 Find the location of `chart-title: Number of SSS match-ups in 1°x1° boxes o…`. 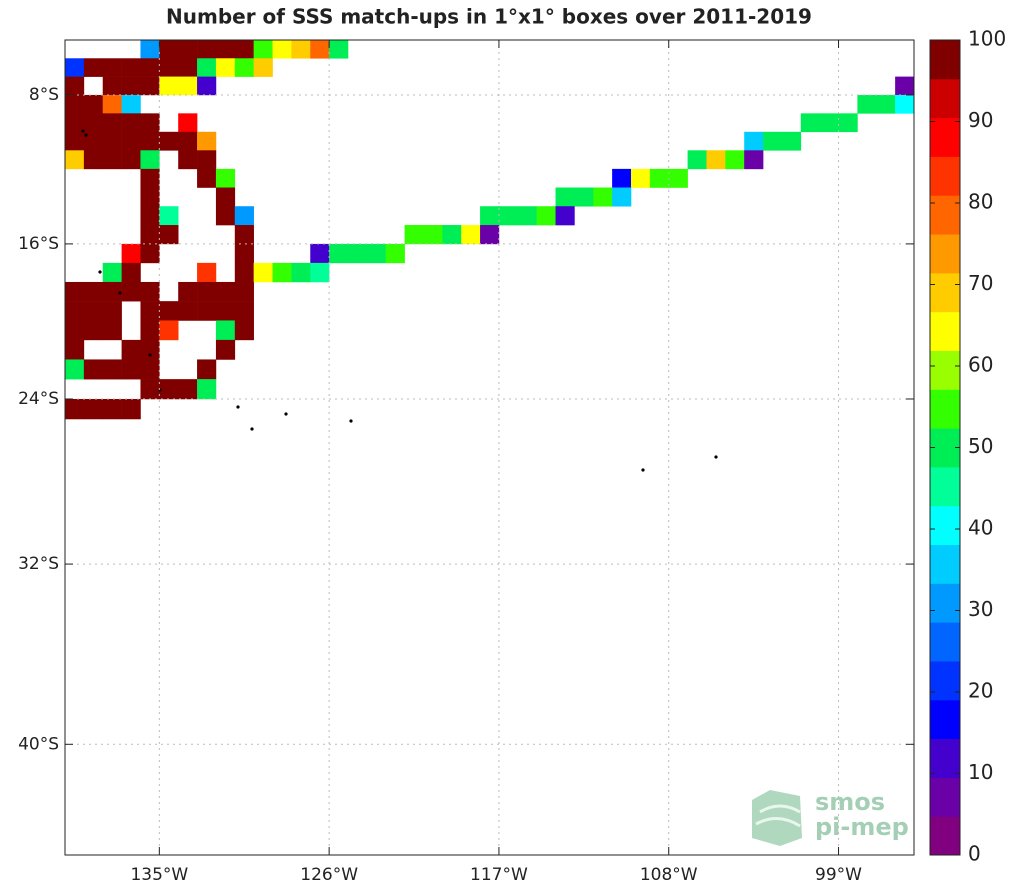

chart-title: Number of SSS match-ups in 1°x1° boxes o… is located at coordinates (489, 17).